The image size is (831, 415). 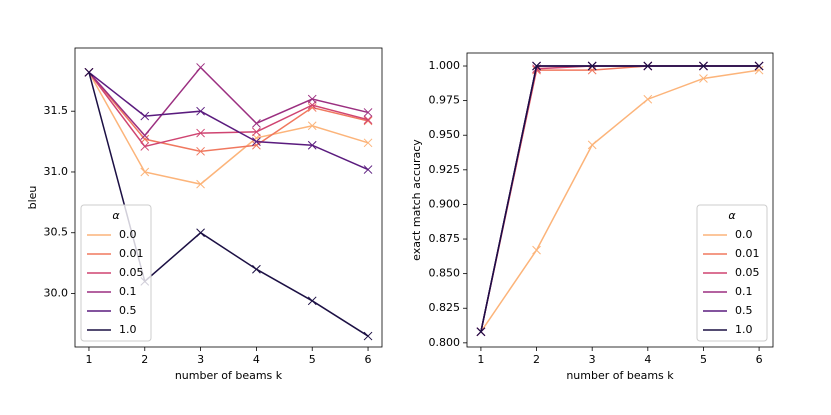 I want to click on y-tick-label: 1.000, so click(x=445, y=65).